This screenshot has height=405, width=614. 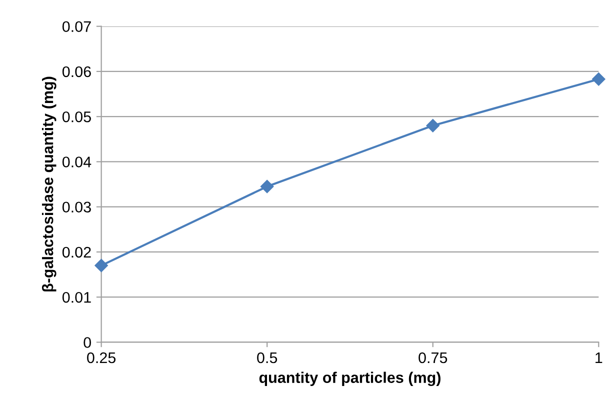 What do you see at coordinates (76, 116) in the screenshot?
I see `y-tick-label: 0.05` at bounding box center [76, 116].